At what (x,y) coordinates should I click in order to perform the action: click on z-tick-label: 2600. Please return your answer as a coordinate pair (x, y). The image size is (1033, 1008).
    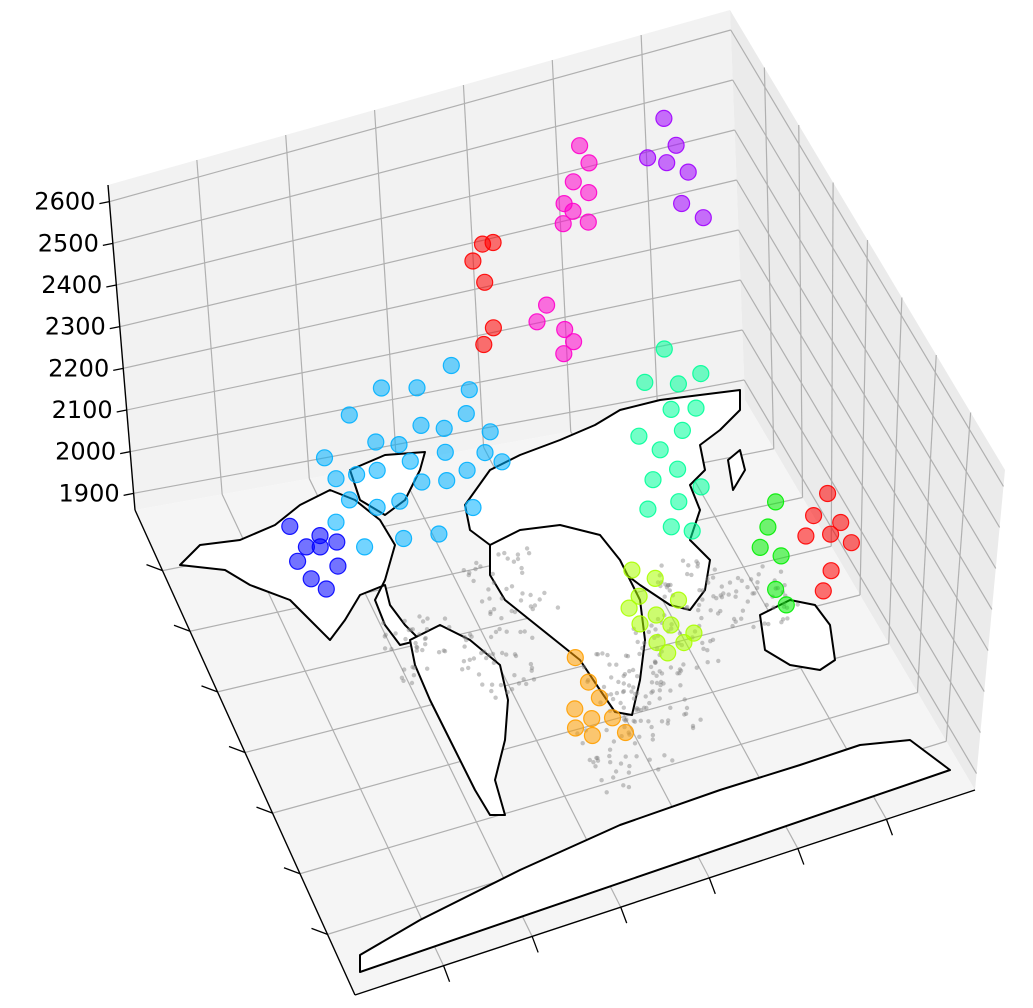
    Looking at the image, I should click on (64, 202).